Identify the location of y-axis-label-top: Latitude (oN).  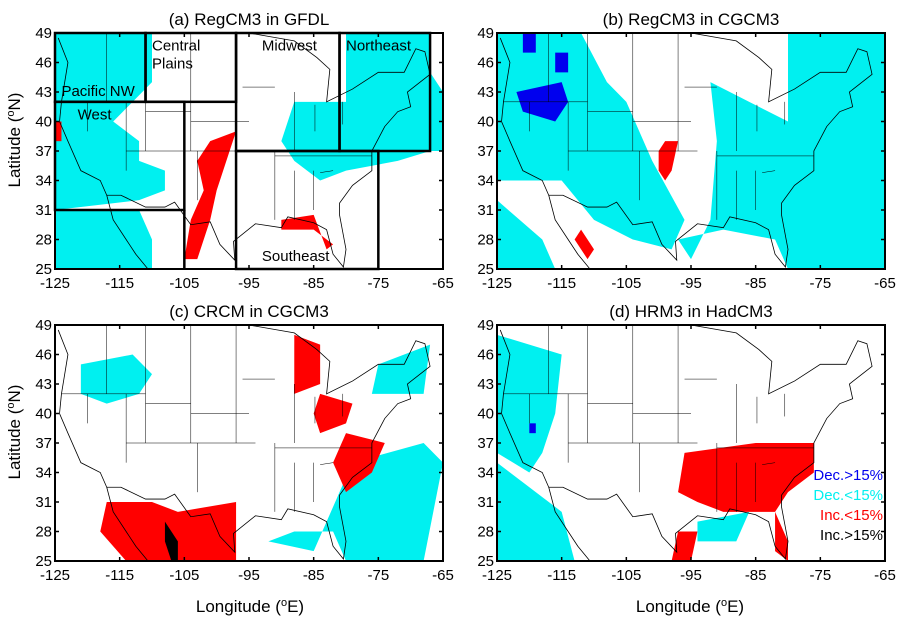
(14, 140).